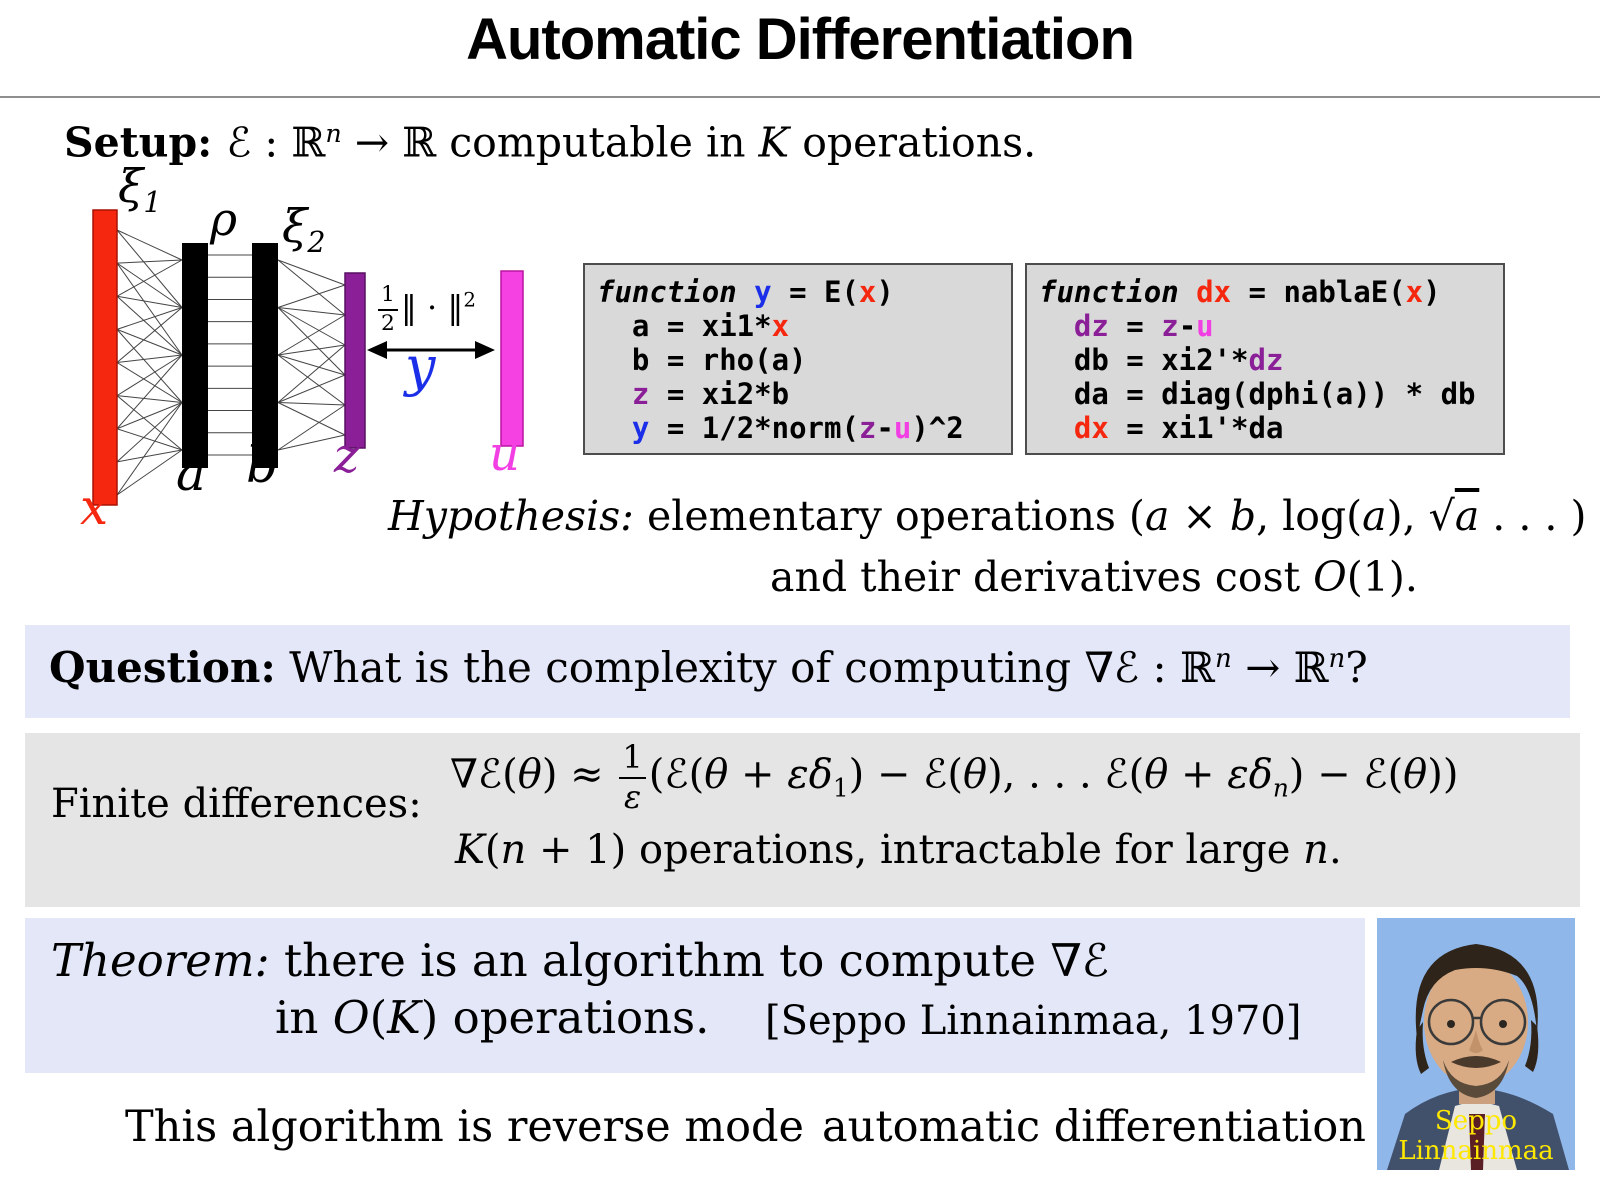 This screenshot has width=1600, height=1200. What do you see at coordinates (710, 394) in the screenshot?
I see `code-line: z = xi2*b` at bounding box center [710, 394].